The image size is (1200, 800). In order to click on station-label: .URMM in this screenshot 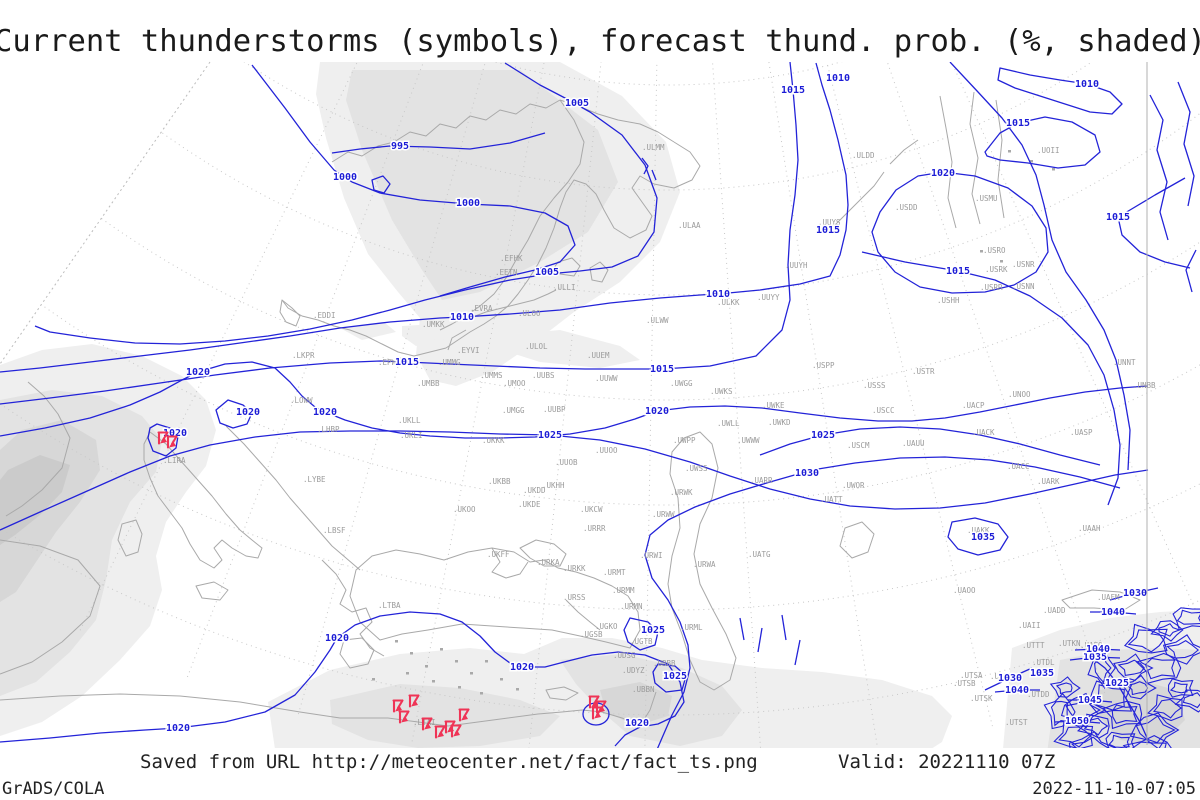, I will do `click(623, 590)`.